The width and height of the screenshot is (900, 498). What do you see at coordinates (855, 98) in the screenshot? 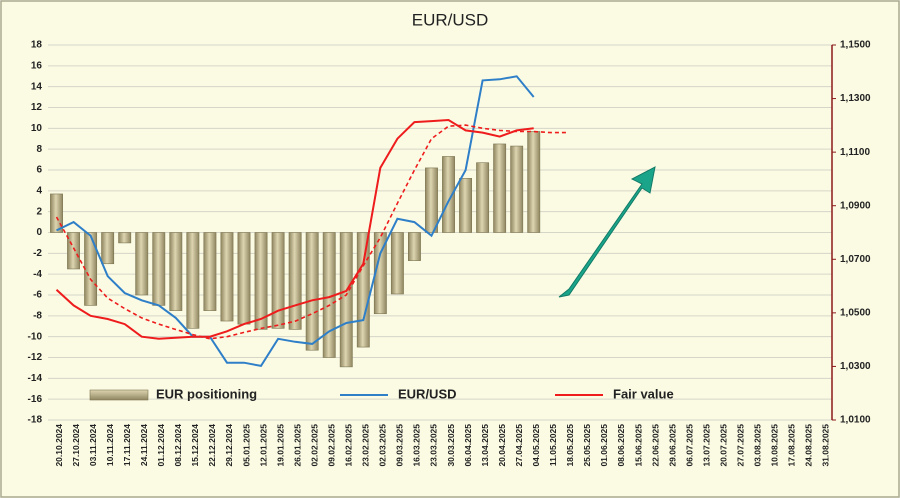
I see `y2-tick-label: 1,1300` at bounding box center [855, 98].